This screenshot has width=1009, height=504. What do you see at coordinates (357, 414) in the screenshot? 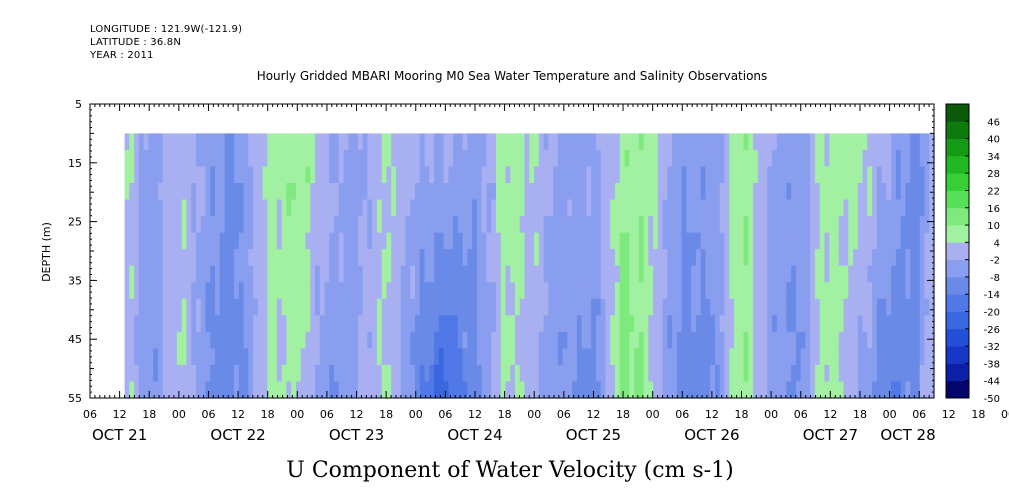
I see `x-hour-label: 12` at bounding box center [357, 414].